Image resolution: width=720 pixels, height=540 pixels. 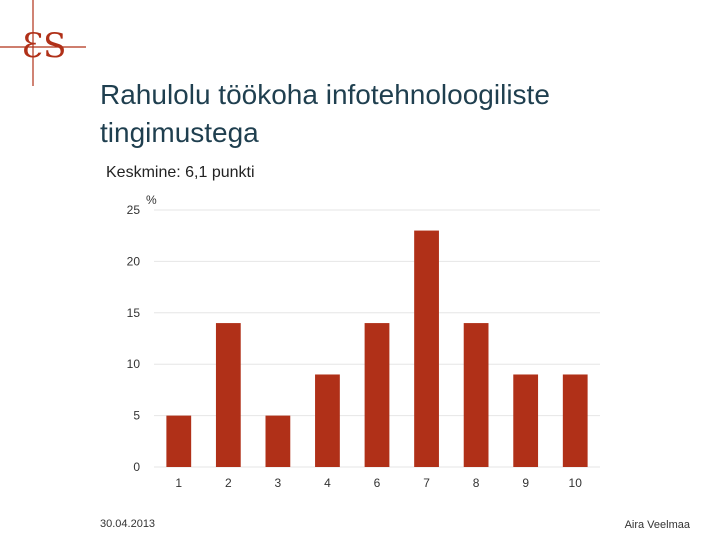 I want to click on es-logo: ƐS, so click(x=43, y=43).